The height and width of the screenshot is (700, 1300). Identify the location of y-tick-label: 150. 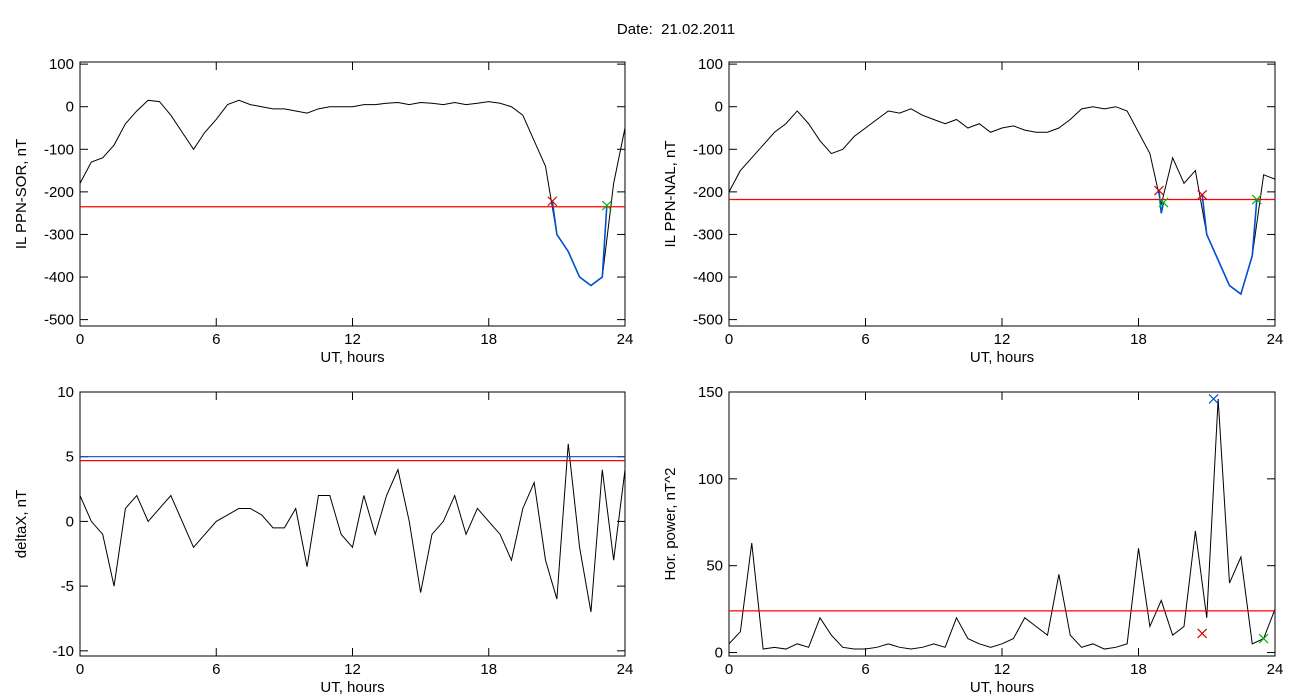
(710, 392).